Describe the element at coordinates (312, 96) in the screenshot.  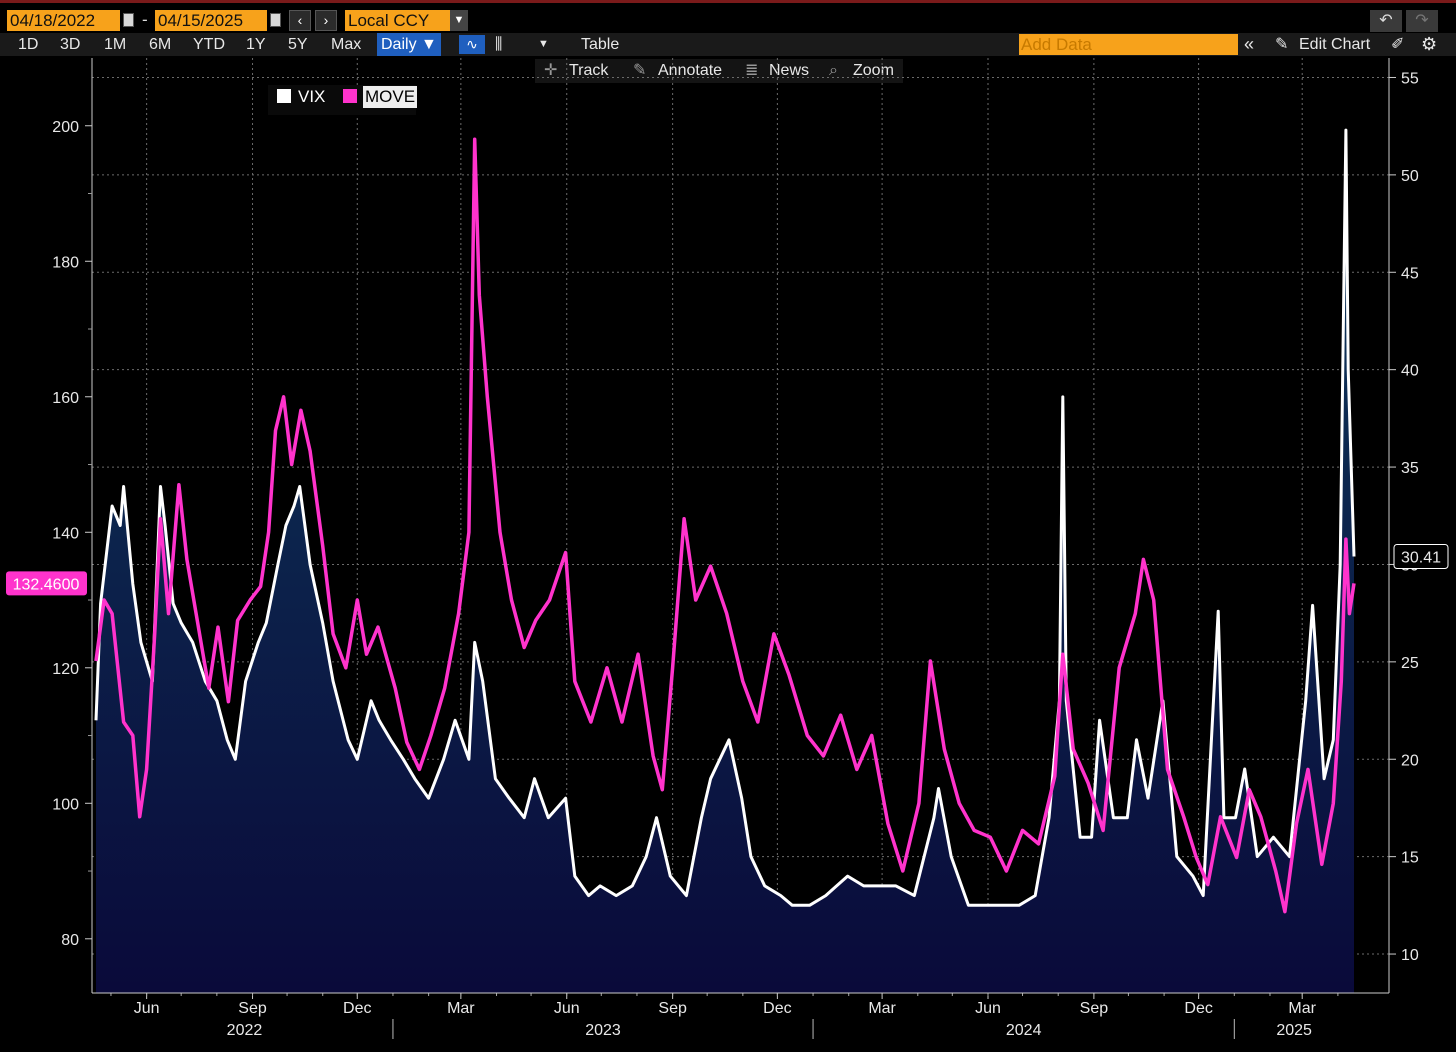
I see `legend-label-vix: VIX` at that location.